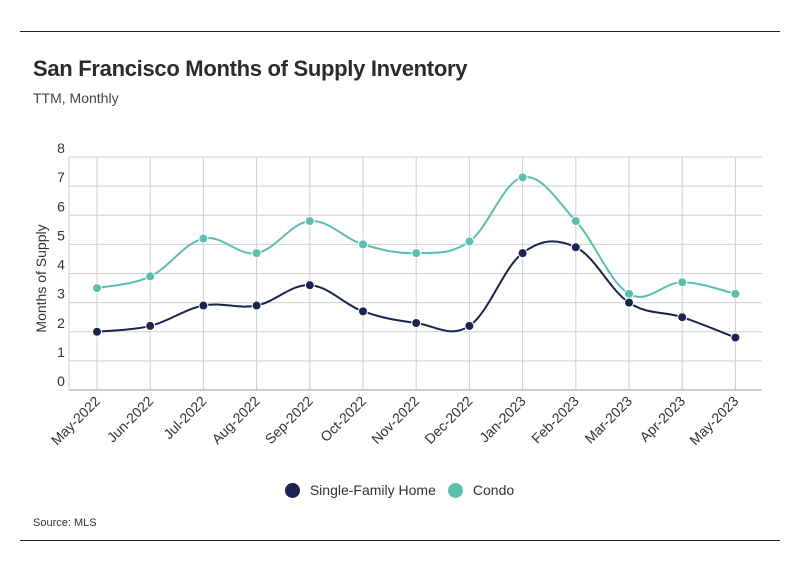 This screenshot has height=575, width=799. I want to click on data-point-condo-oct-2022, so click(363, 244).